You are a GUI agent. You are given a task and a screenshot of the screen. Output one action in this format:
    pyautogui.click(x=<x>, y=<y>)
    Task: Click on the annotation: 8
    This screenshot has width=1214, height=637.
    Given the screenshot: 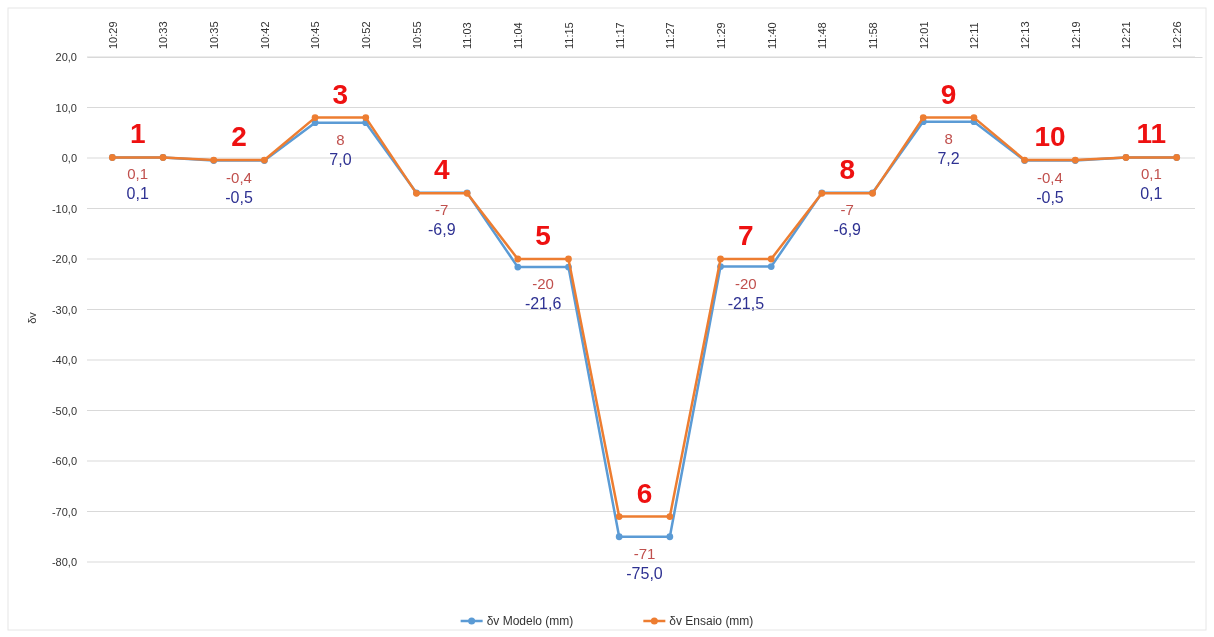 What is the action you would take?
    pyautogui.click(x=847, y=170)
    